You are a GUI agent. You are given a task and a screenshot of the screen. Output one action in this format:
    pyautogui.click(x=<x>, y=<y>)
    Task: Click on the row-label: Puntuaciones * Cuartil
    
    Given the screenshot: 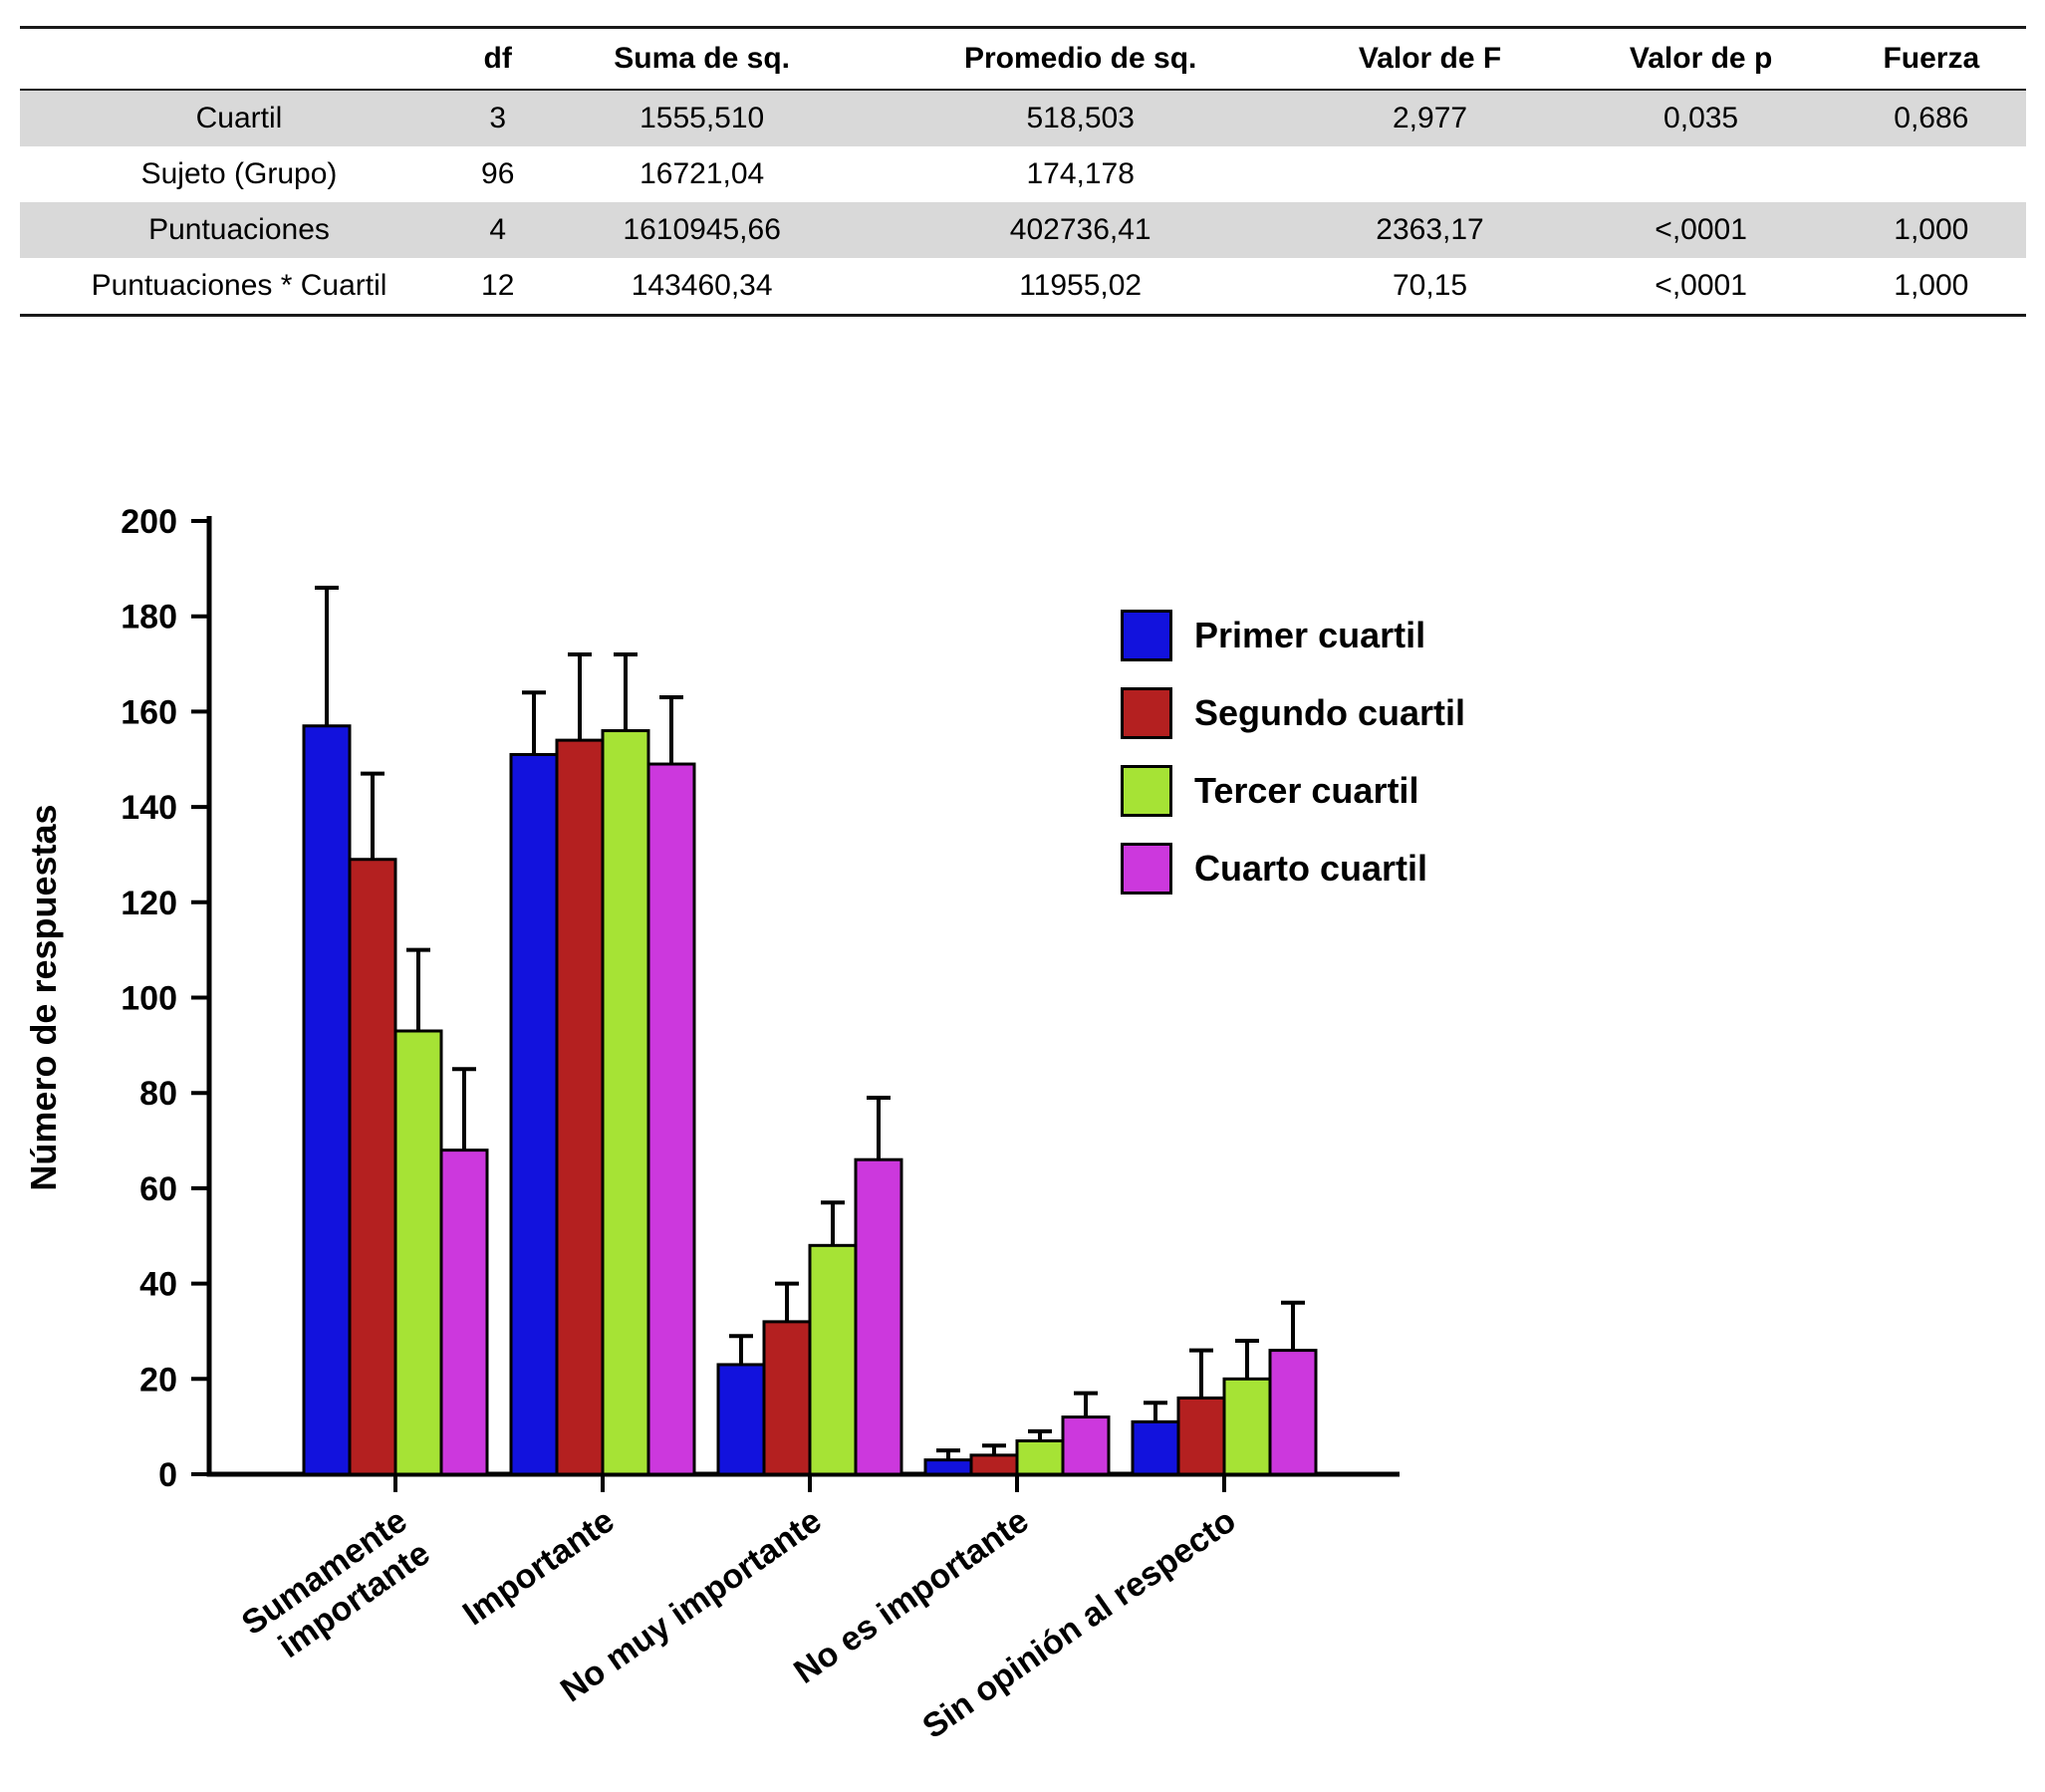 What is the action you would take?
    pyautogui.click(x=239, y=287)
    